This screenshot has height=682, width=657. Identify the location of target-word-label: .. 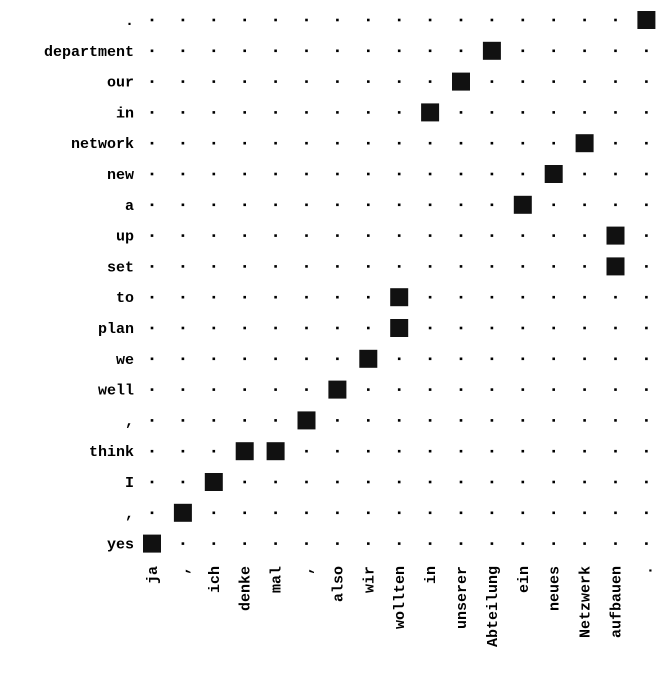
(129, 21).